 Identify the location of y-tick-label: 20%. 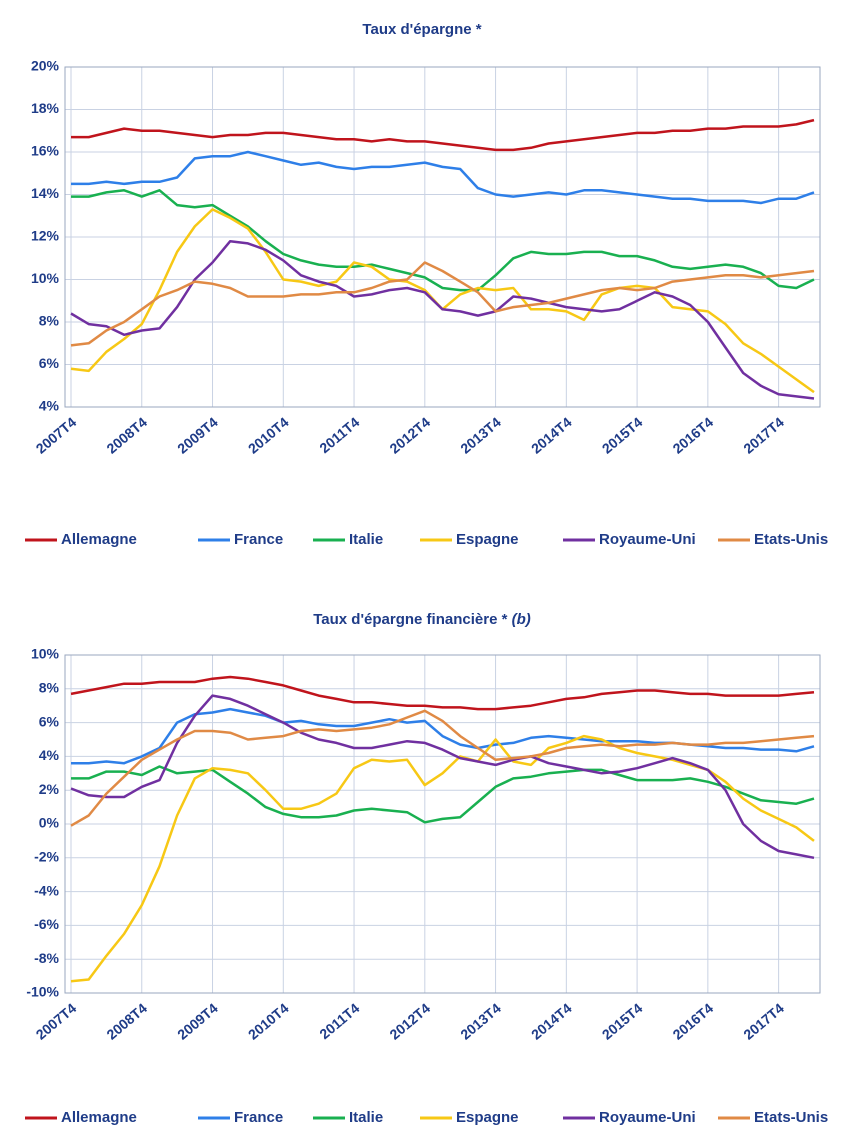
(45, 66).